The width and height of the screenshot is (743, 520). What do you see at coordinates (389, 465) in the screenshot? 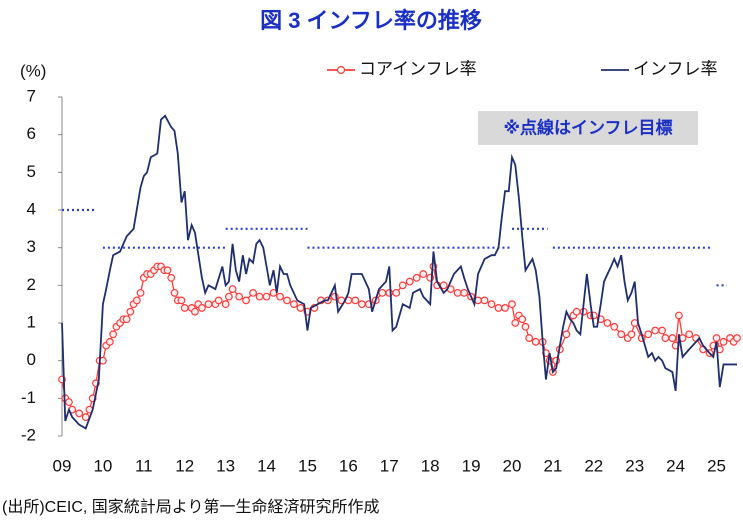
I see `x-tick-label: 17` at bounding box center [389, 465].